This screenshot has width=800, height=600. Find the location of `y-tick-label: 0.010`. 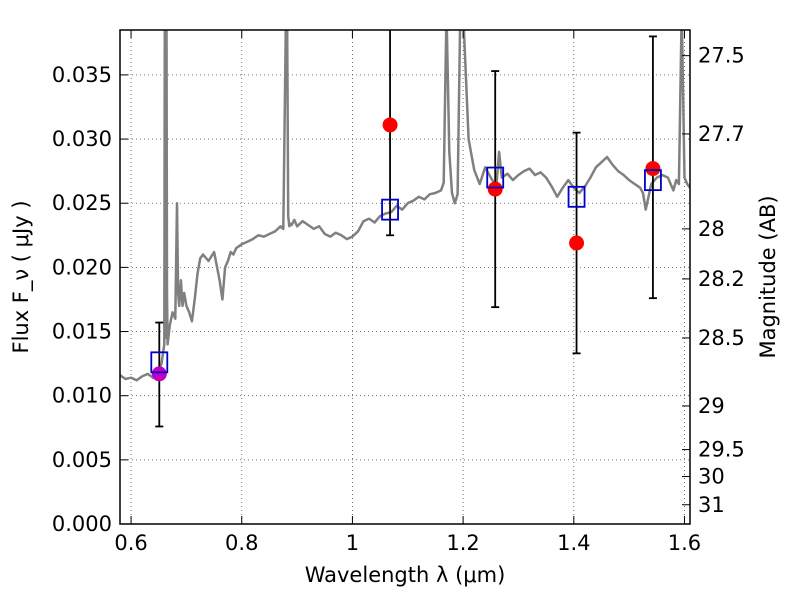

y-tick-label: 0.010 is located at coordinates (82, 396).